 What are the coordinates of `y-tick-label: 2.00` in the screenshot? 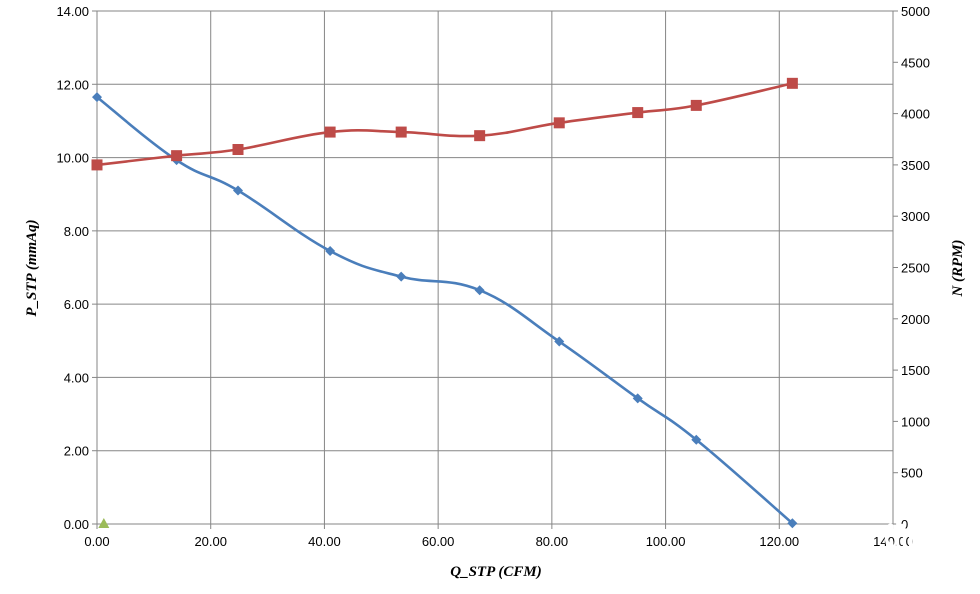 It's located at (76, 451).